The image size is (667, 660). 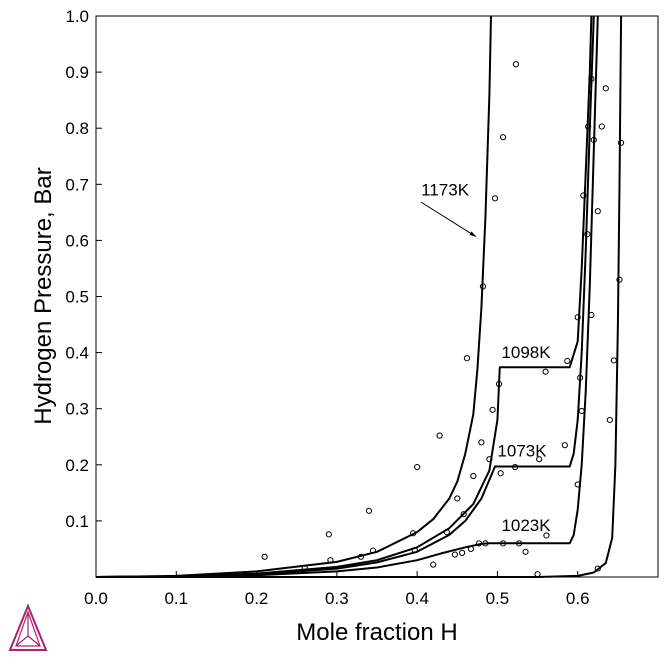 I want to click on y-tick-label: 0.8, so click(x=77, y=128).